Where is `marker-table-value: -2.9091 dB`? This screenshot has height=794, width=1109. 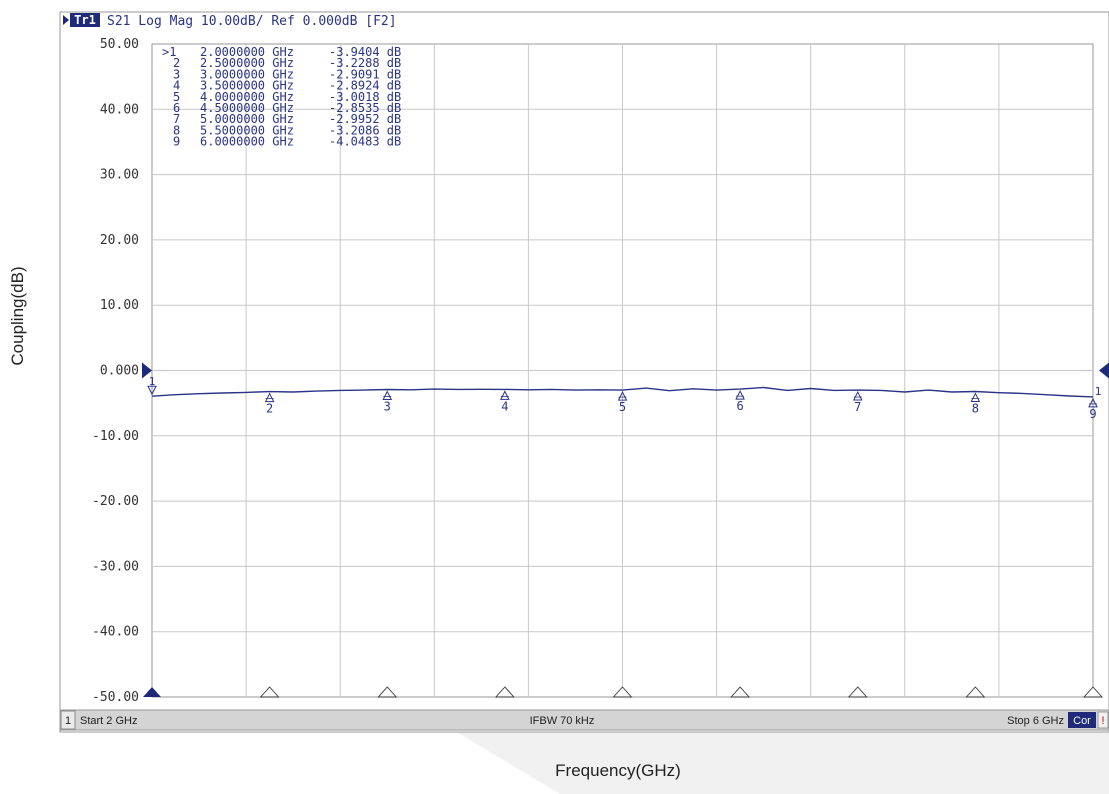 marker-table-value: -2.9091 dB is located at coordinates (365, 74).